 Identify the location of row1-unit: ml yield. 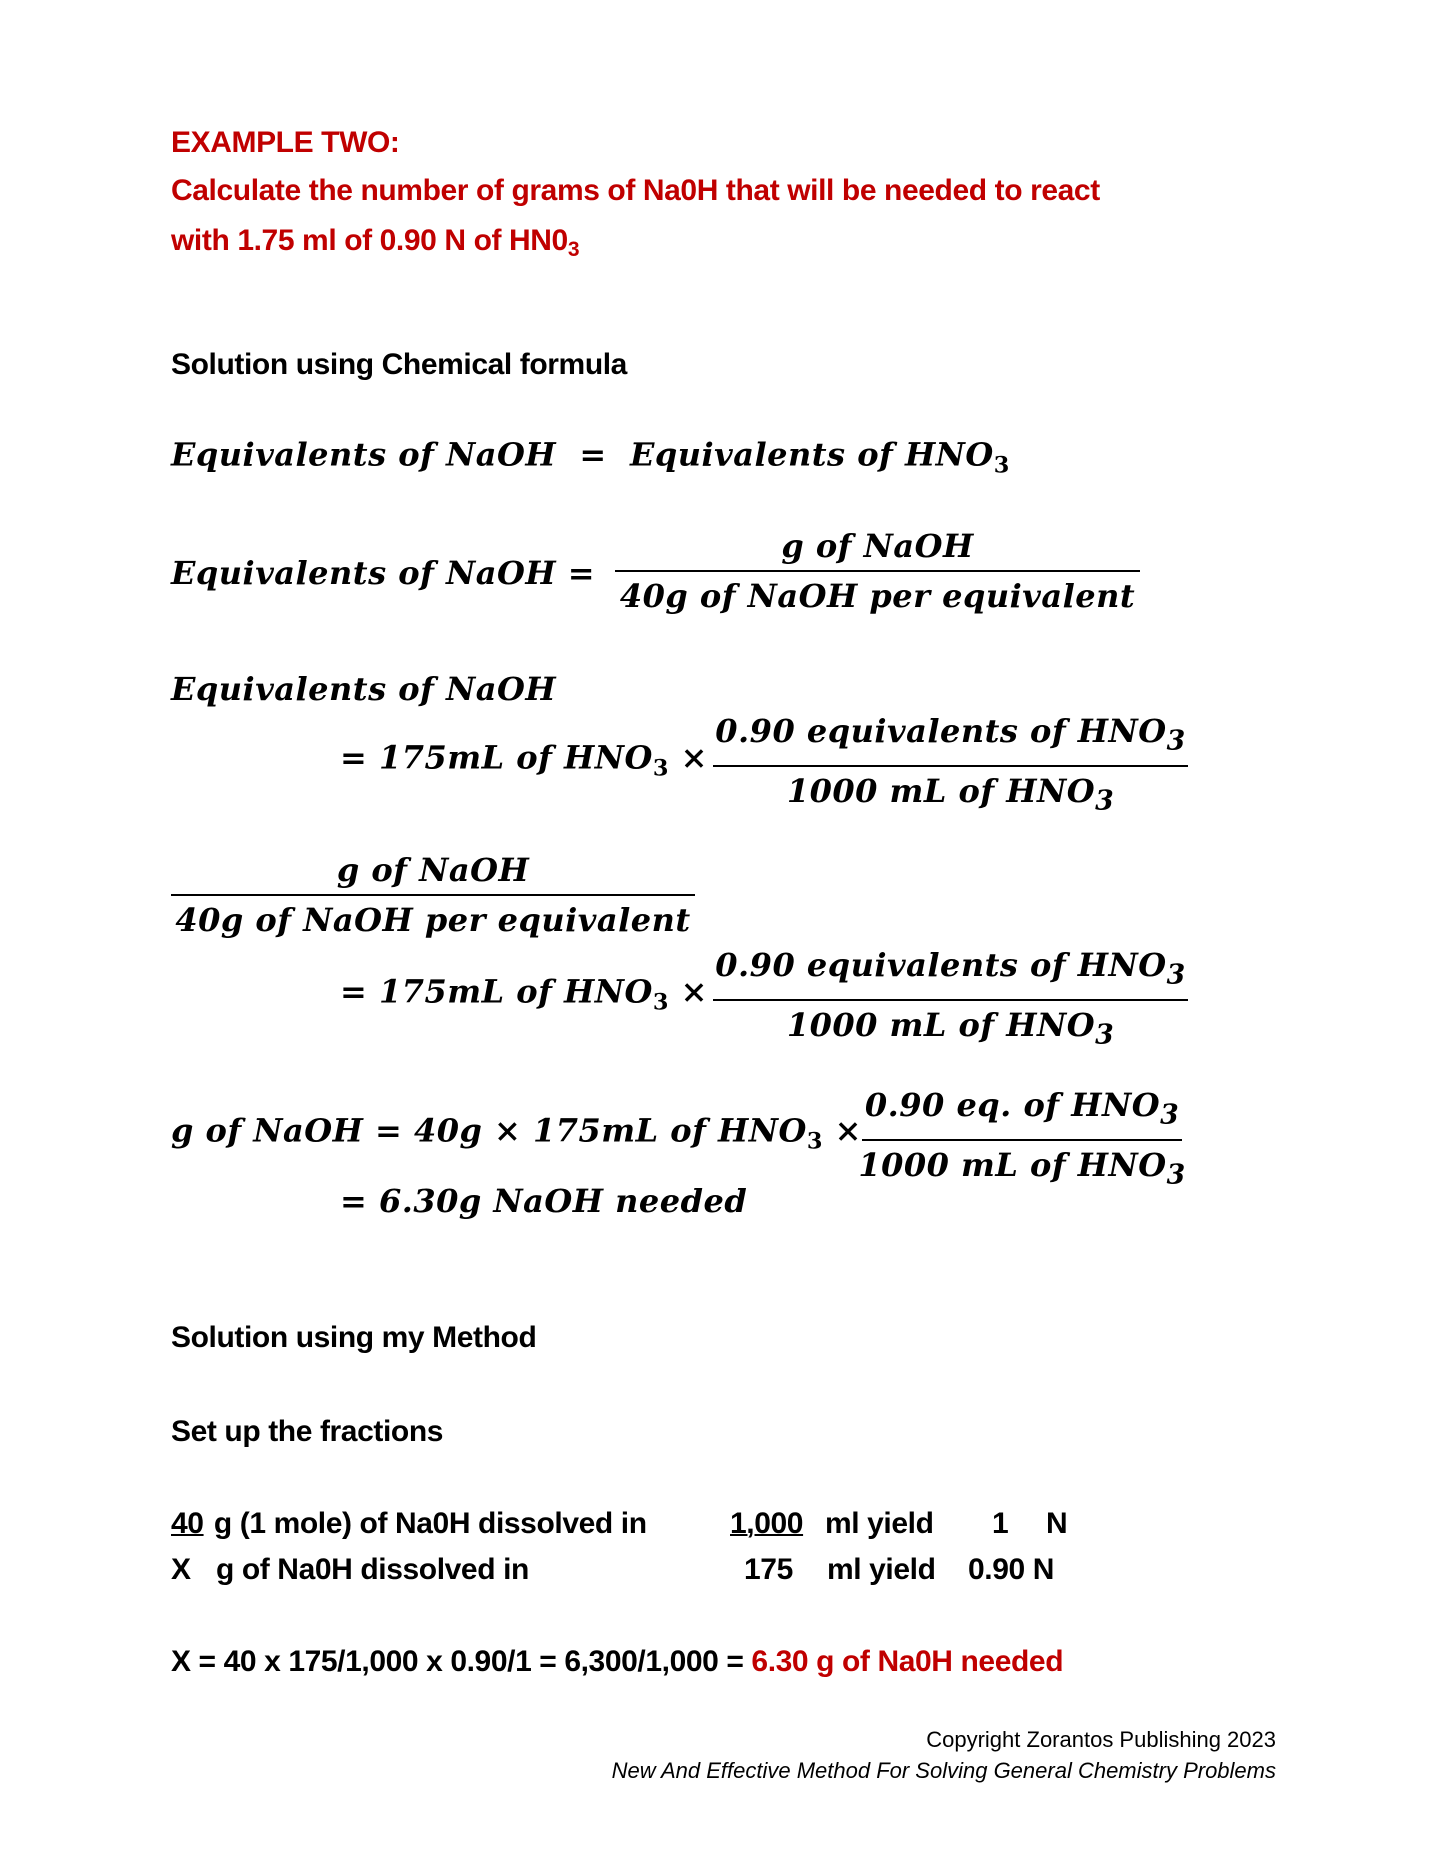
(879, 1523).